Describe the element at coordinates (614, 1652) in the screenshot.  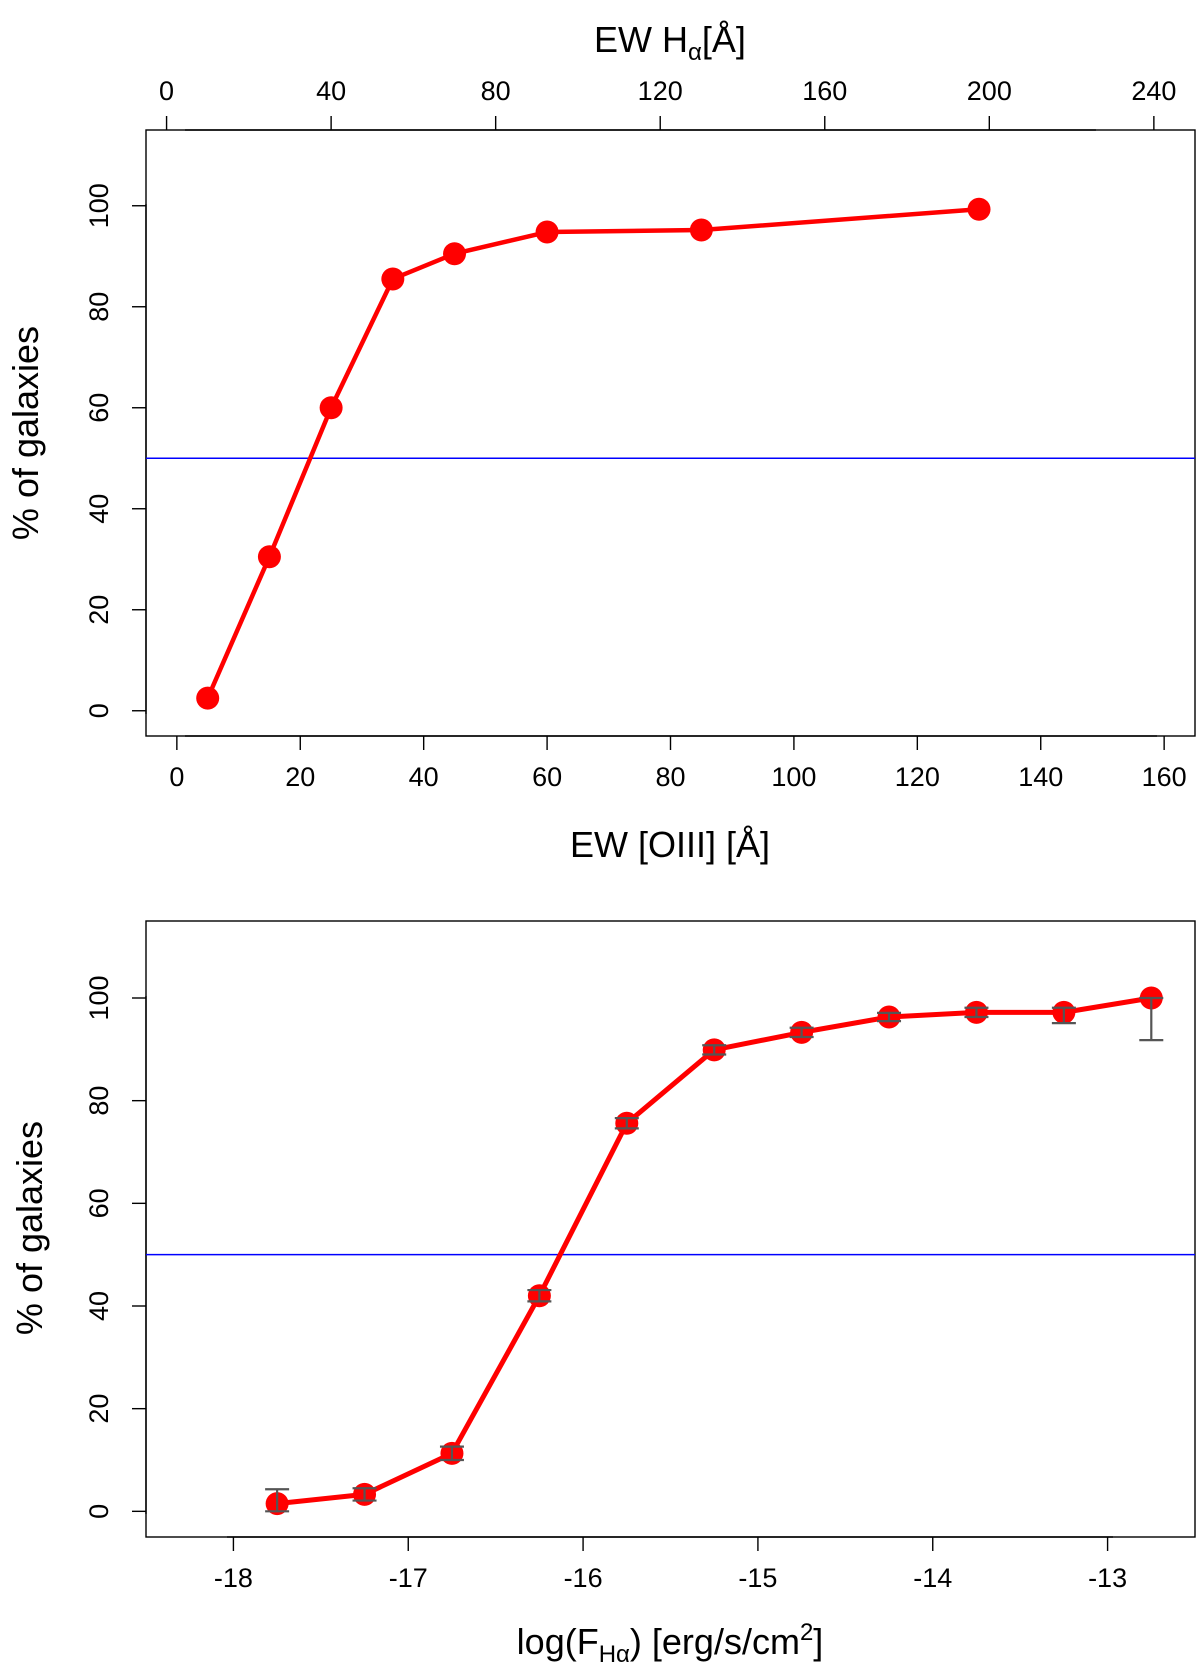
I see `x-axis-title-bottom-sub: Hα` at that location.